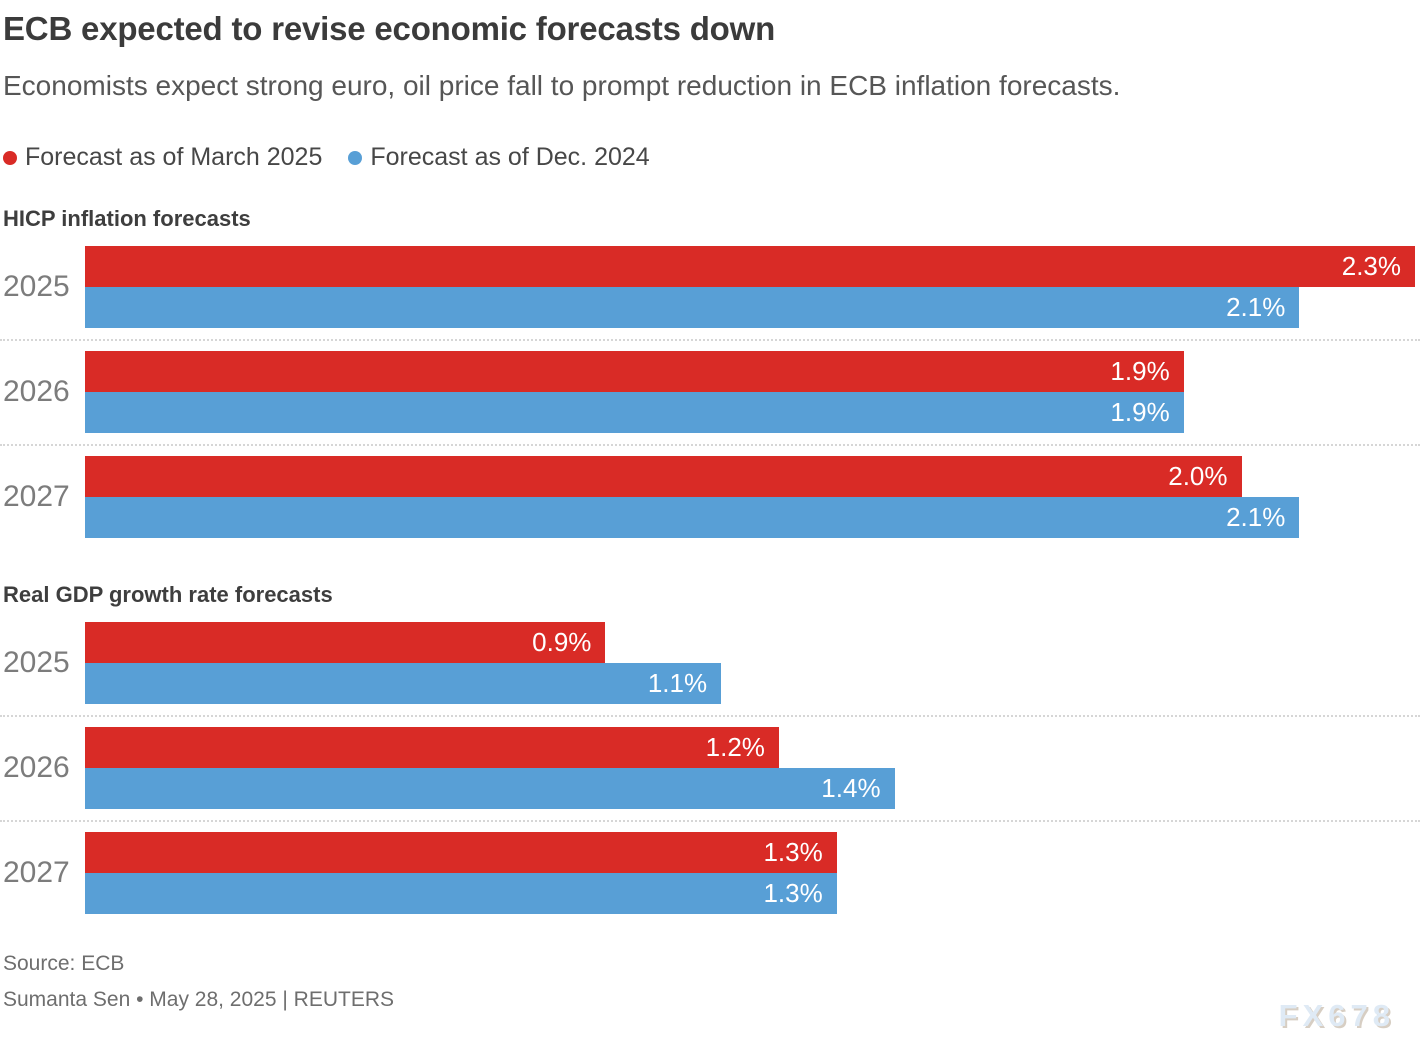 The height and width of the screenshot is (1052, 1420). Describe the element at coordinates (1336, 1015) in the screenshot. I see `watermark: FX678` at that location.